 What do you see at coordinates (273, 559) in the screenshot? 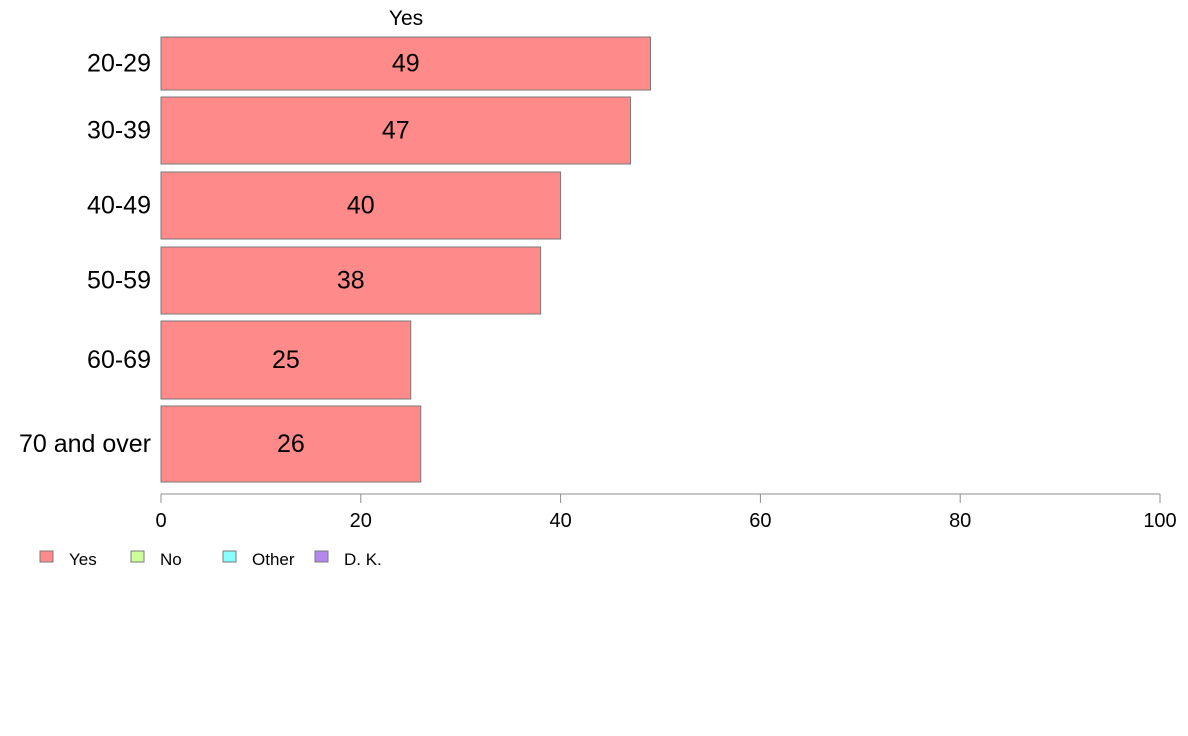
I see `legend-label: Other` at bounding box center [273, 559].